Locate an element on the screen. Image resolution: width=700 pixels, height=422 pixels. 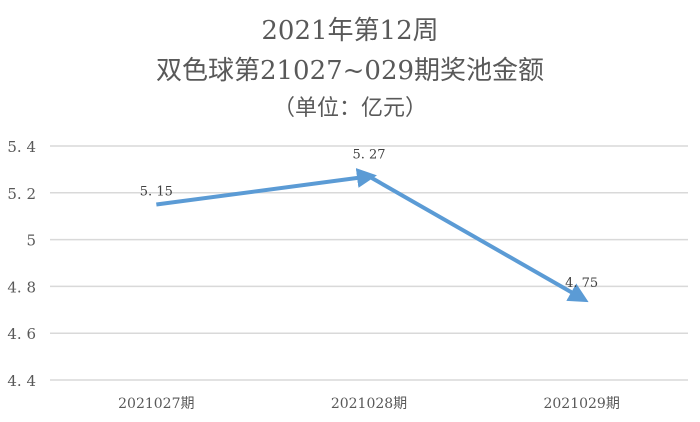
y-tick-label: 4. 6 is located at coordinates (21, 334).